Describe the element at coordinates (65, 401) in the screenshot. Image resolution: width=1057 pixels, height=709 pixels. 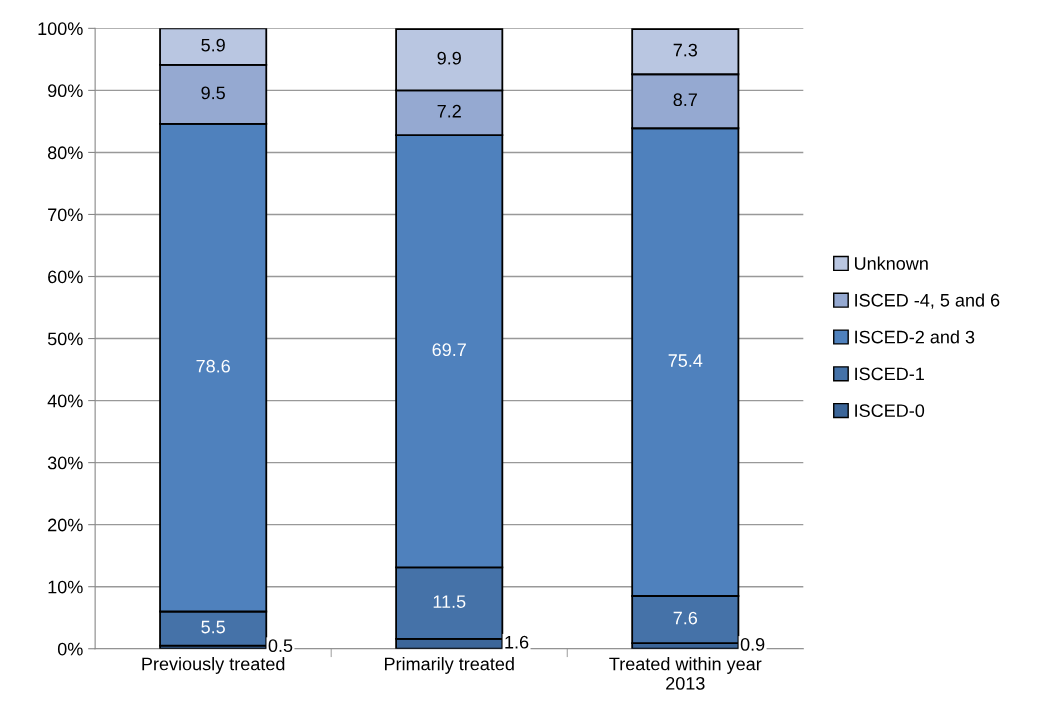
I see `y-tick-label: 40%` at that location.